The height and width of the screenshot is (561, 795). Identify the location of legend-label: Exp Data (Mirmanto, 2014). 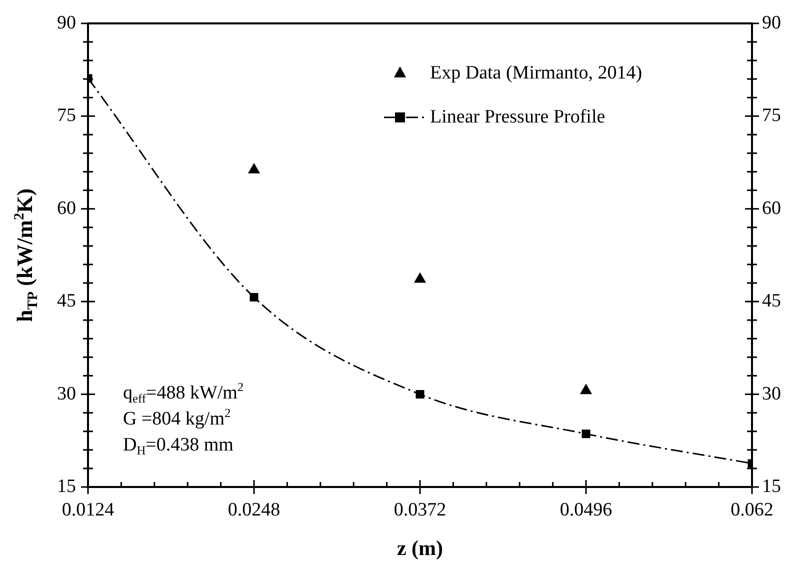
(536, 73).